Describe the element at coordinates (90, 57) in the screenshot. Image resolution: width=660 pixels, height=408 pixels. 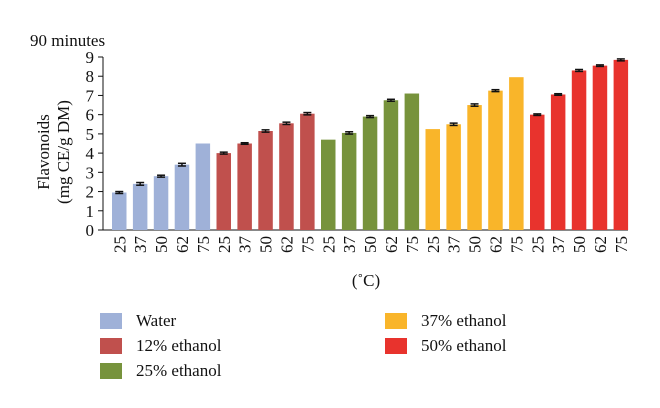
I see `y-tick-label: 9` at that location.